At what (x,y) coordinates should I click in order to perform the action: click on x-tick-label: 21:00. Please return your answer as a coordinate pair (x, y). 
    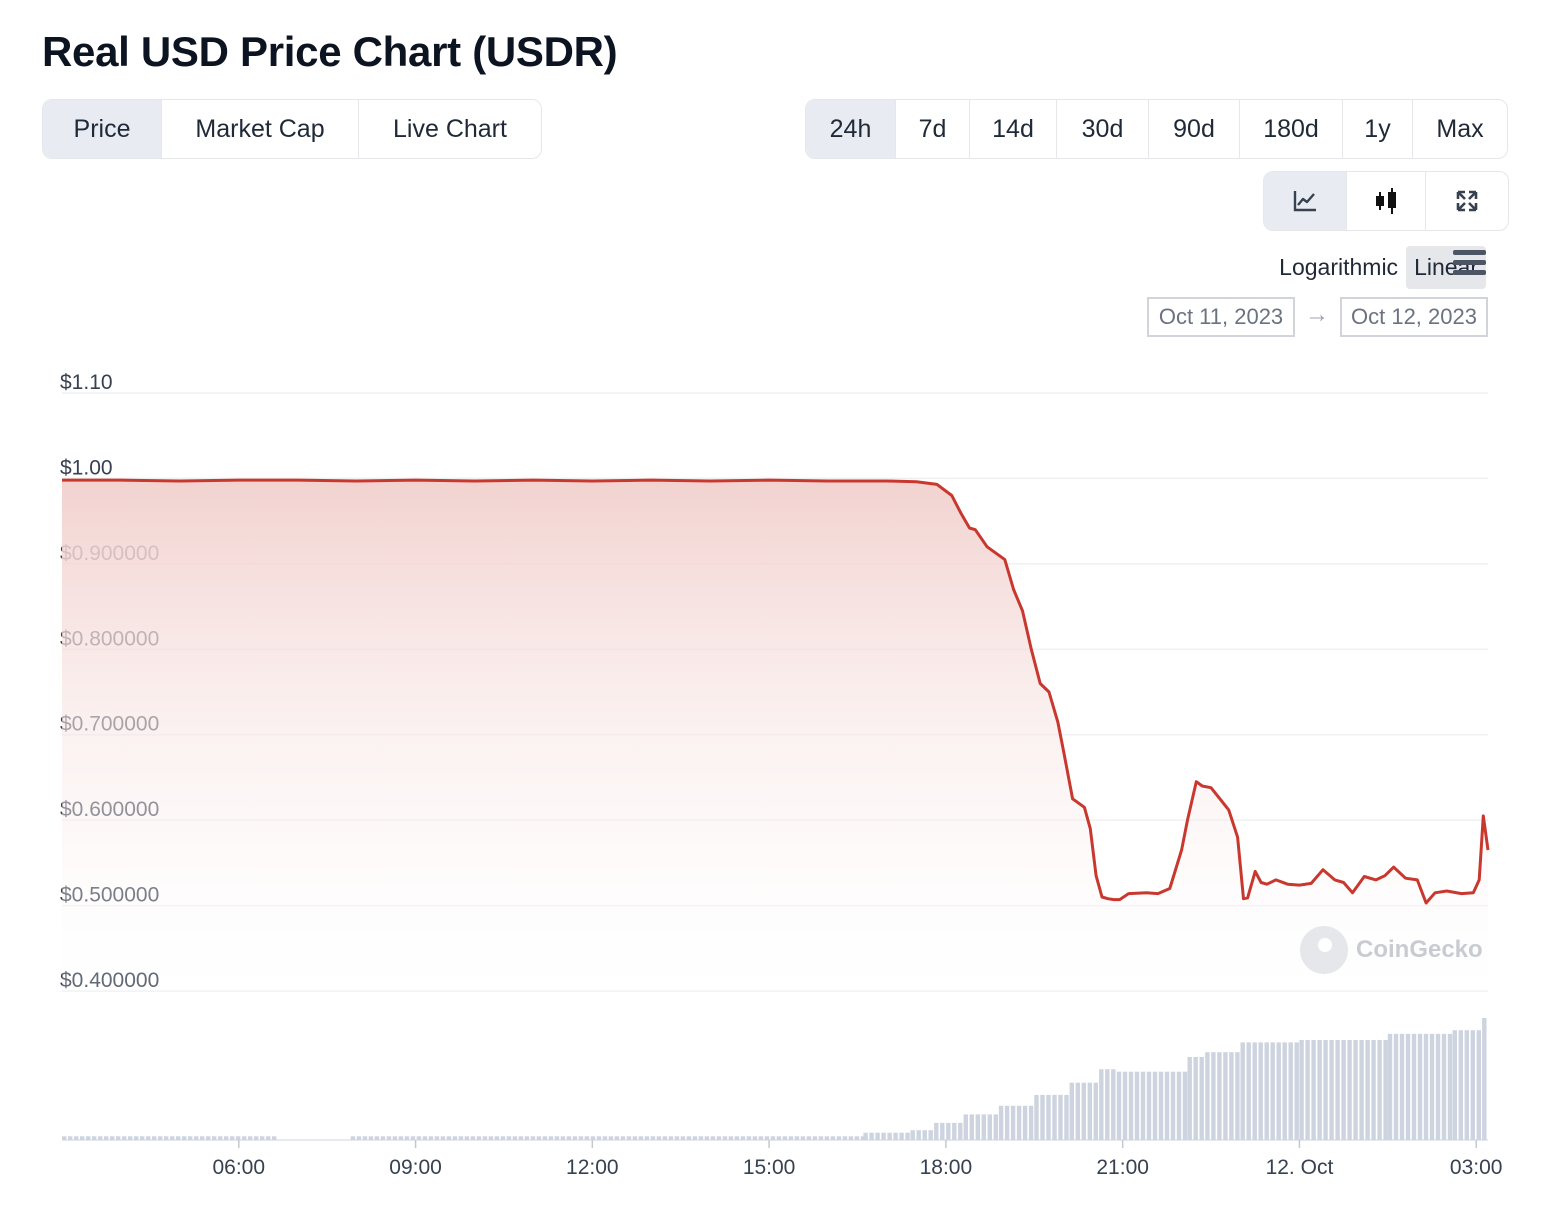
    Looking at the image, I should click on (1122, 1167).